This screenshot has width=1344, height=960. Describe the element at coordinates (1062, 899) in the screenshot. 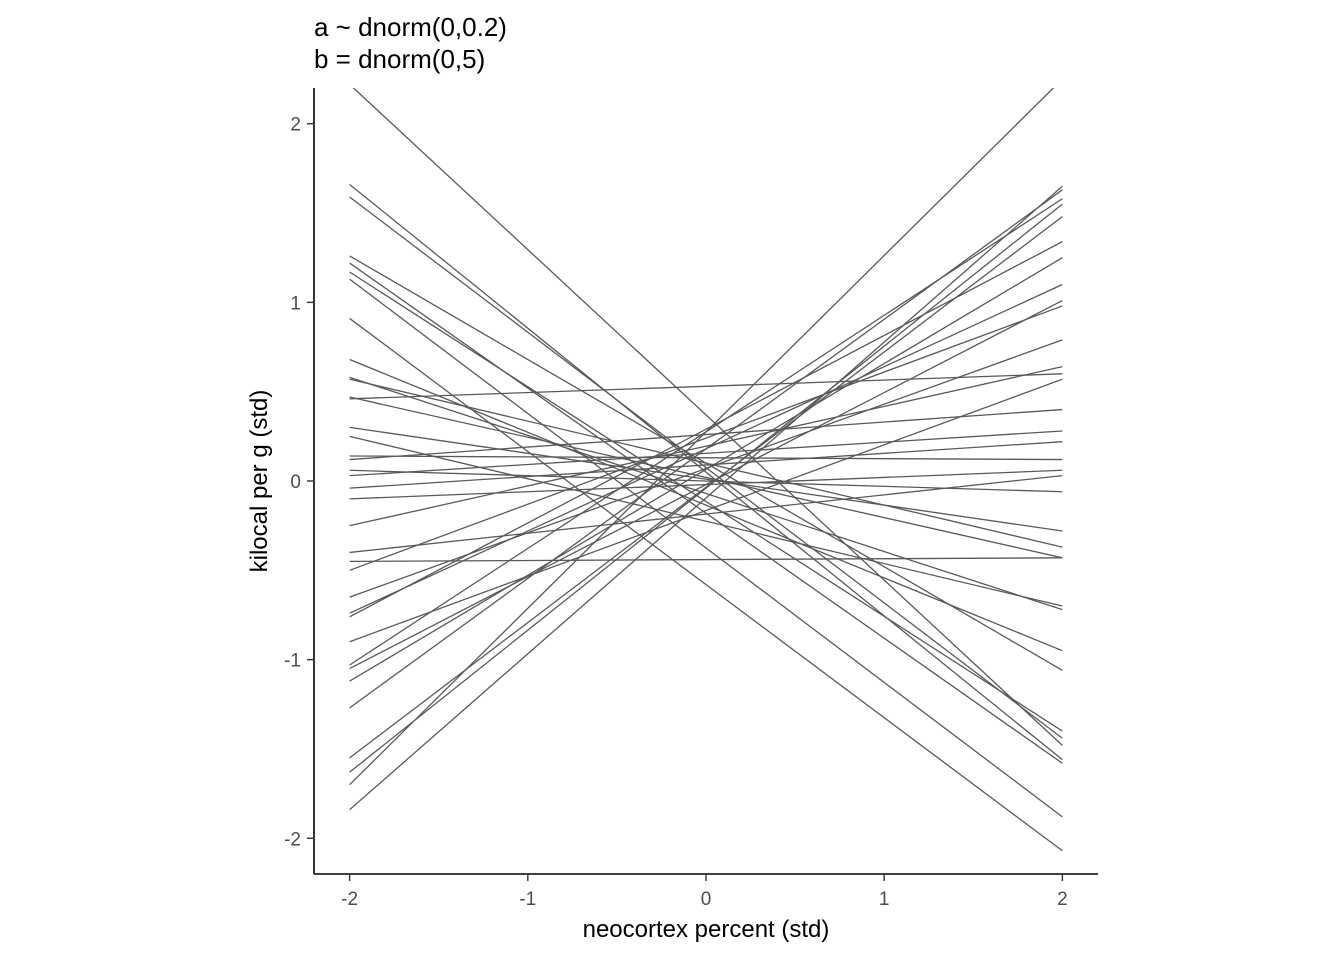

I see `x-tick-label: 2` at that location.